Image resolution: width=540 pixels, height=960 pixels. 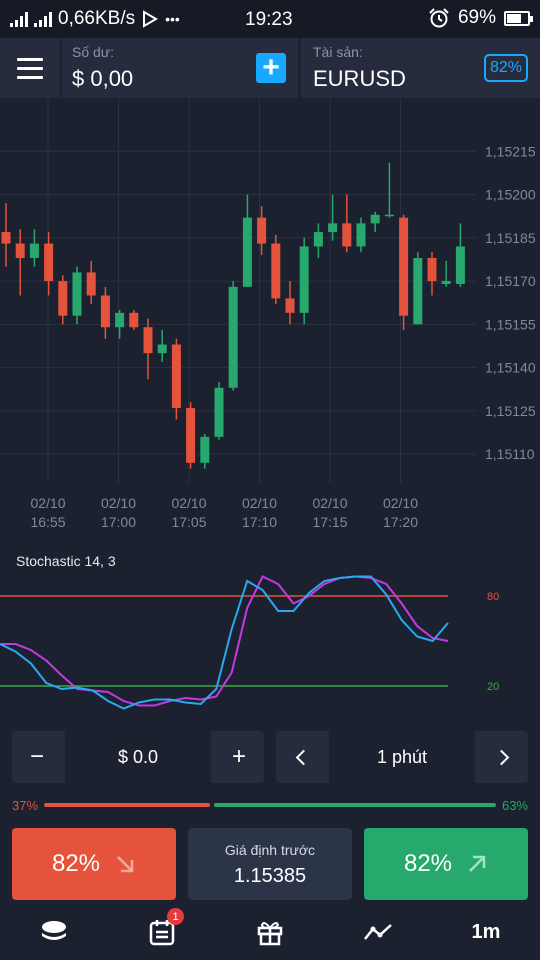 What do you see at coordinates (514, 18) in the screenshot?
I see `battery-fill` at bounding box center [514, 18].